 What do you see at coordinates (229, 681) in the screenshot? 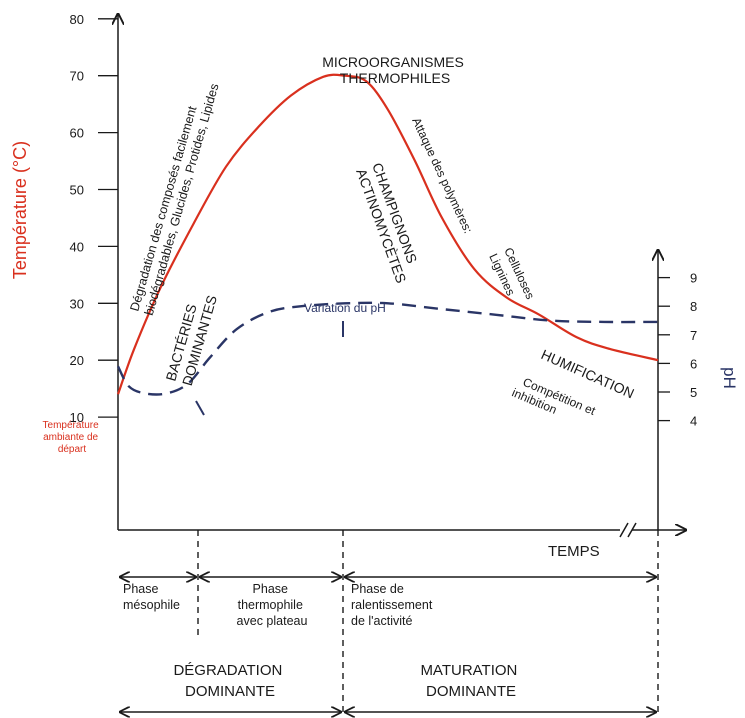
I see `stage-degradation-label: DÉGRADATION DOMINANTE` at bounding box center [229, 681].